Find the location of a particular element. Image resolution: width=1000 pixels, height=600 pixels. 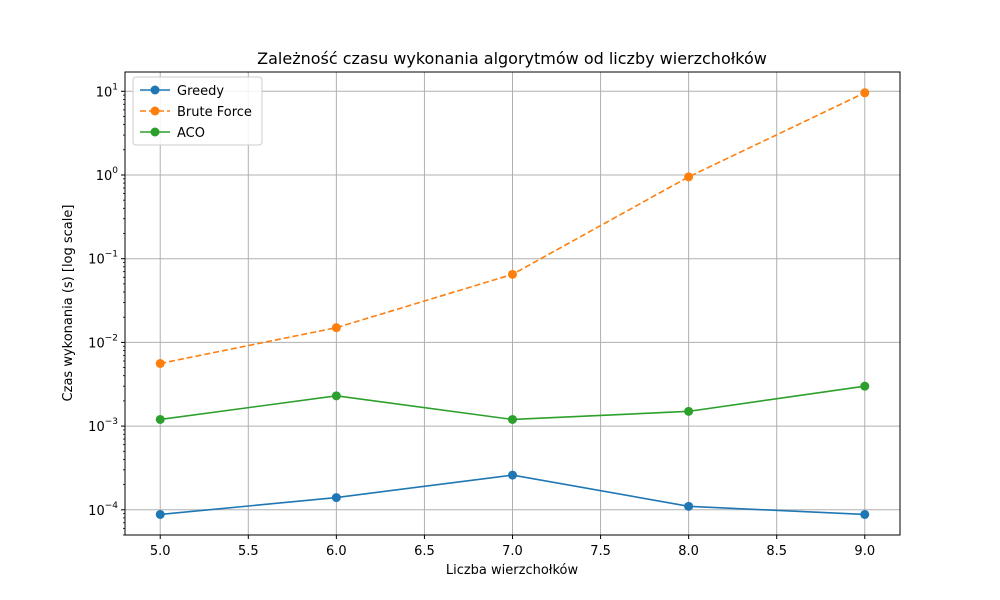

x-tick-label: 8.0 is located at coordinates (688, 551).